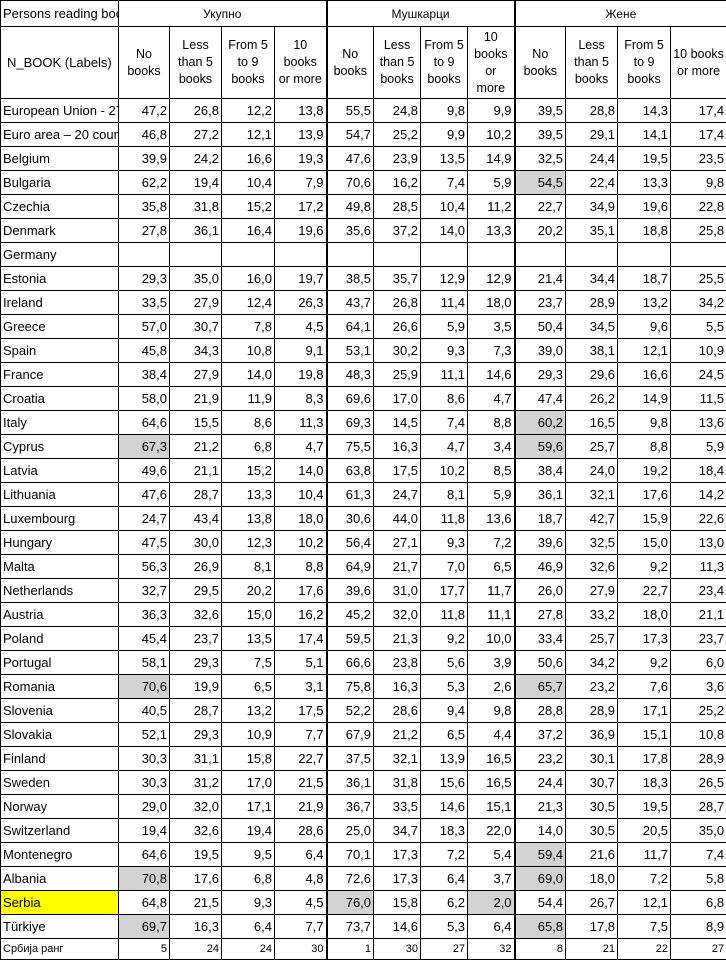  I want to click on data-cell: 11,3, so click(301, 423).